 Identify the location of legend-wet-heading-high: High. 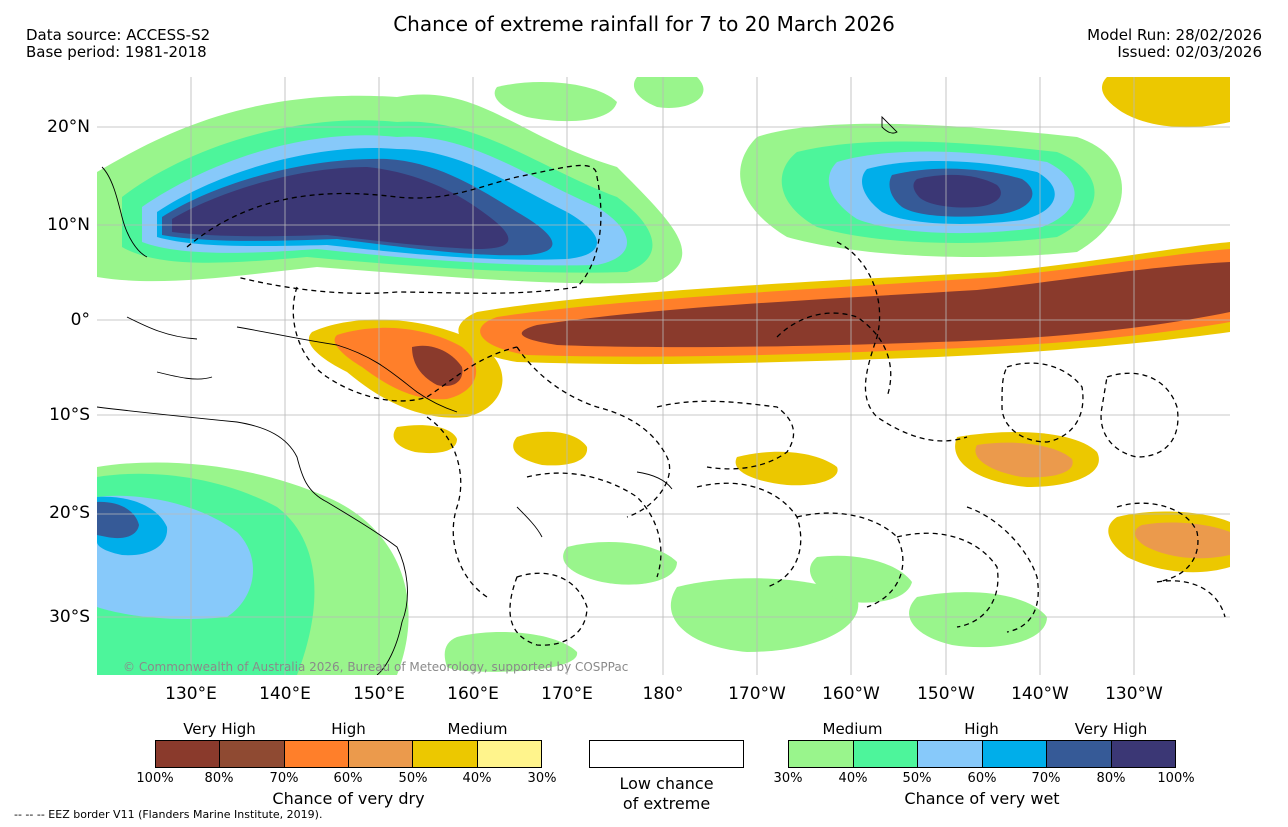
(981, 729).